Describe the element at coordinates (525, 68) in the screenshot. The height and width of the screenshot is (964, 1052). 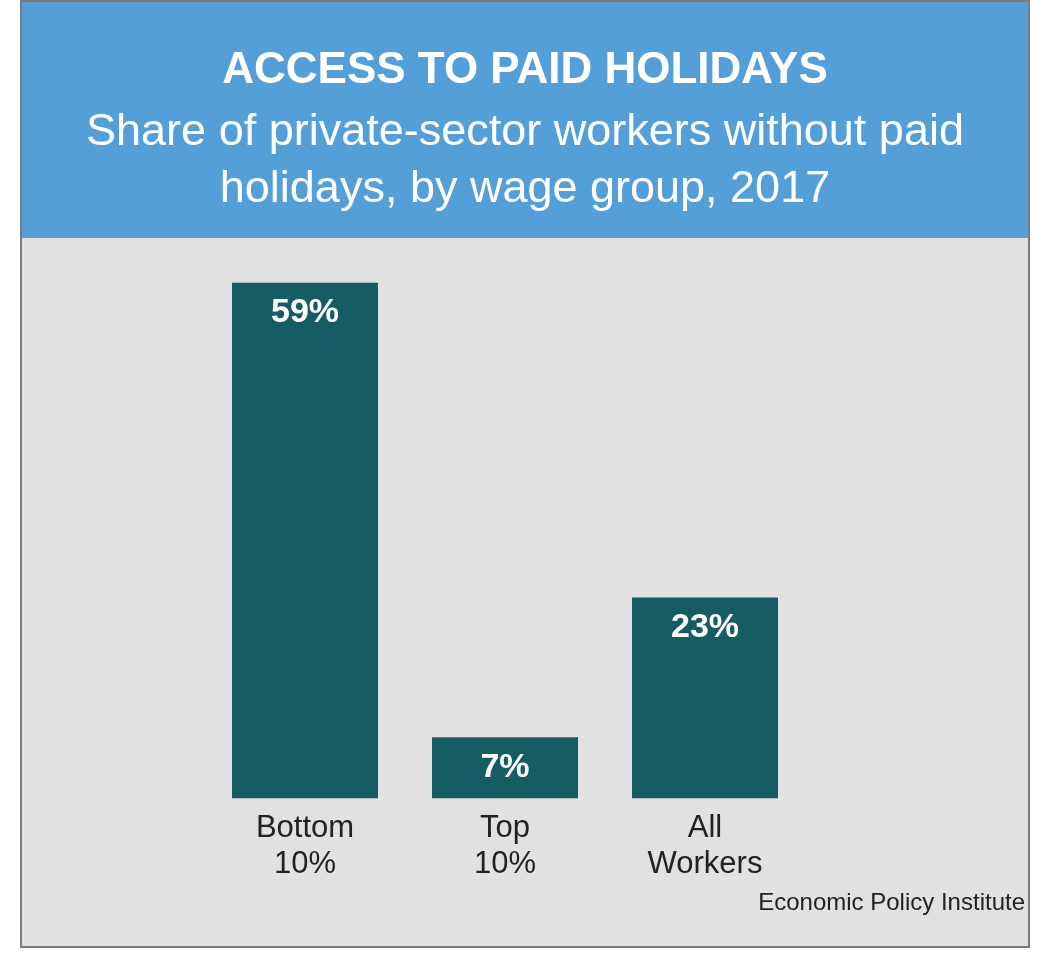
I see `chart-title: ACCESS TO PAID HOLIDAYS` at that location.